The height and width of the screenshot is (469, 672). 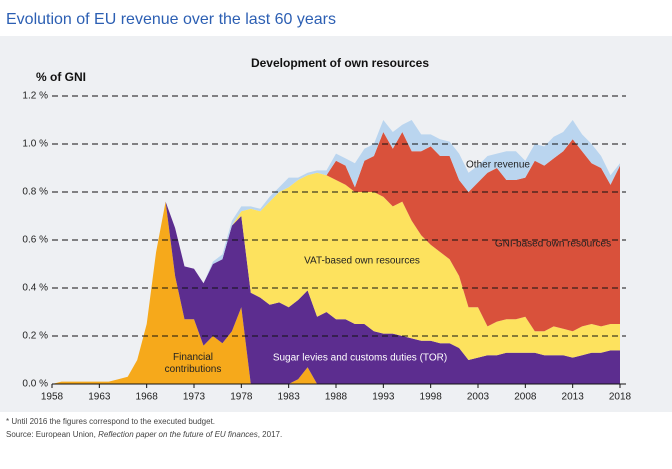 What do you see at coordinates (620, 397) in the screenshot?
I see `x-tick-label: 2018` at bounding box center [620, 397].